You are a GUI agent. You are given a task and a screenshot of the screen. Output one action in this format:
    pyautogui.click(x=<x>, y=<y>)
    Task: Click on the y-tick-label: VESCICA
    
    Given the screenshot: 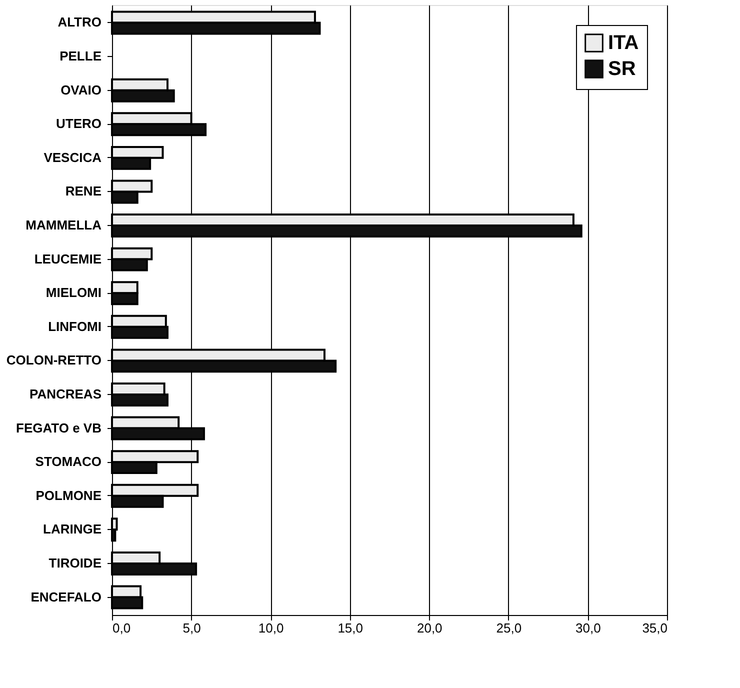 What is the action you would take?
    pyautogui.click(x=73, y=157)
    